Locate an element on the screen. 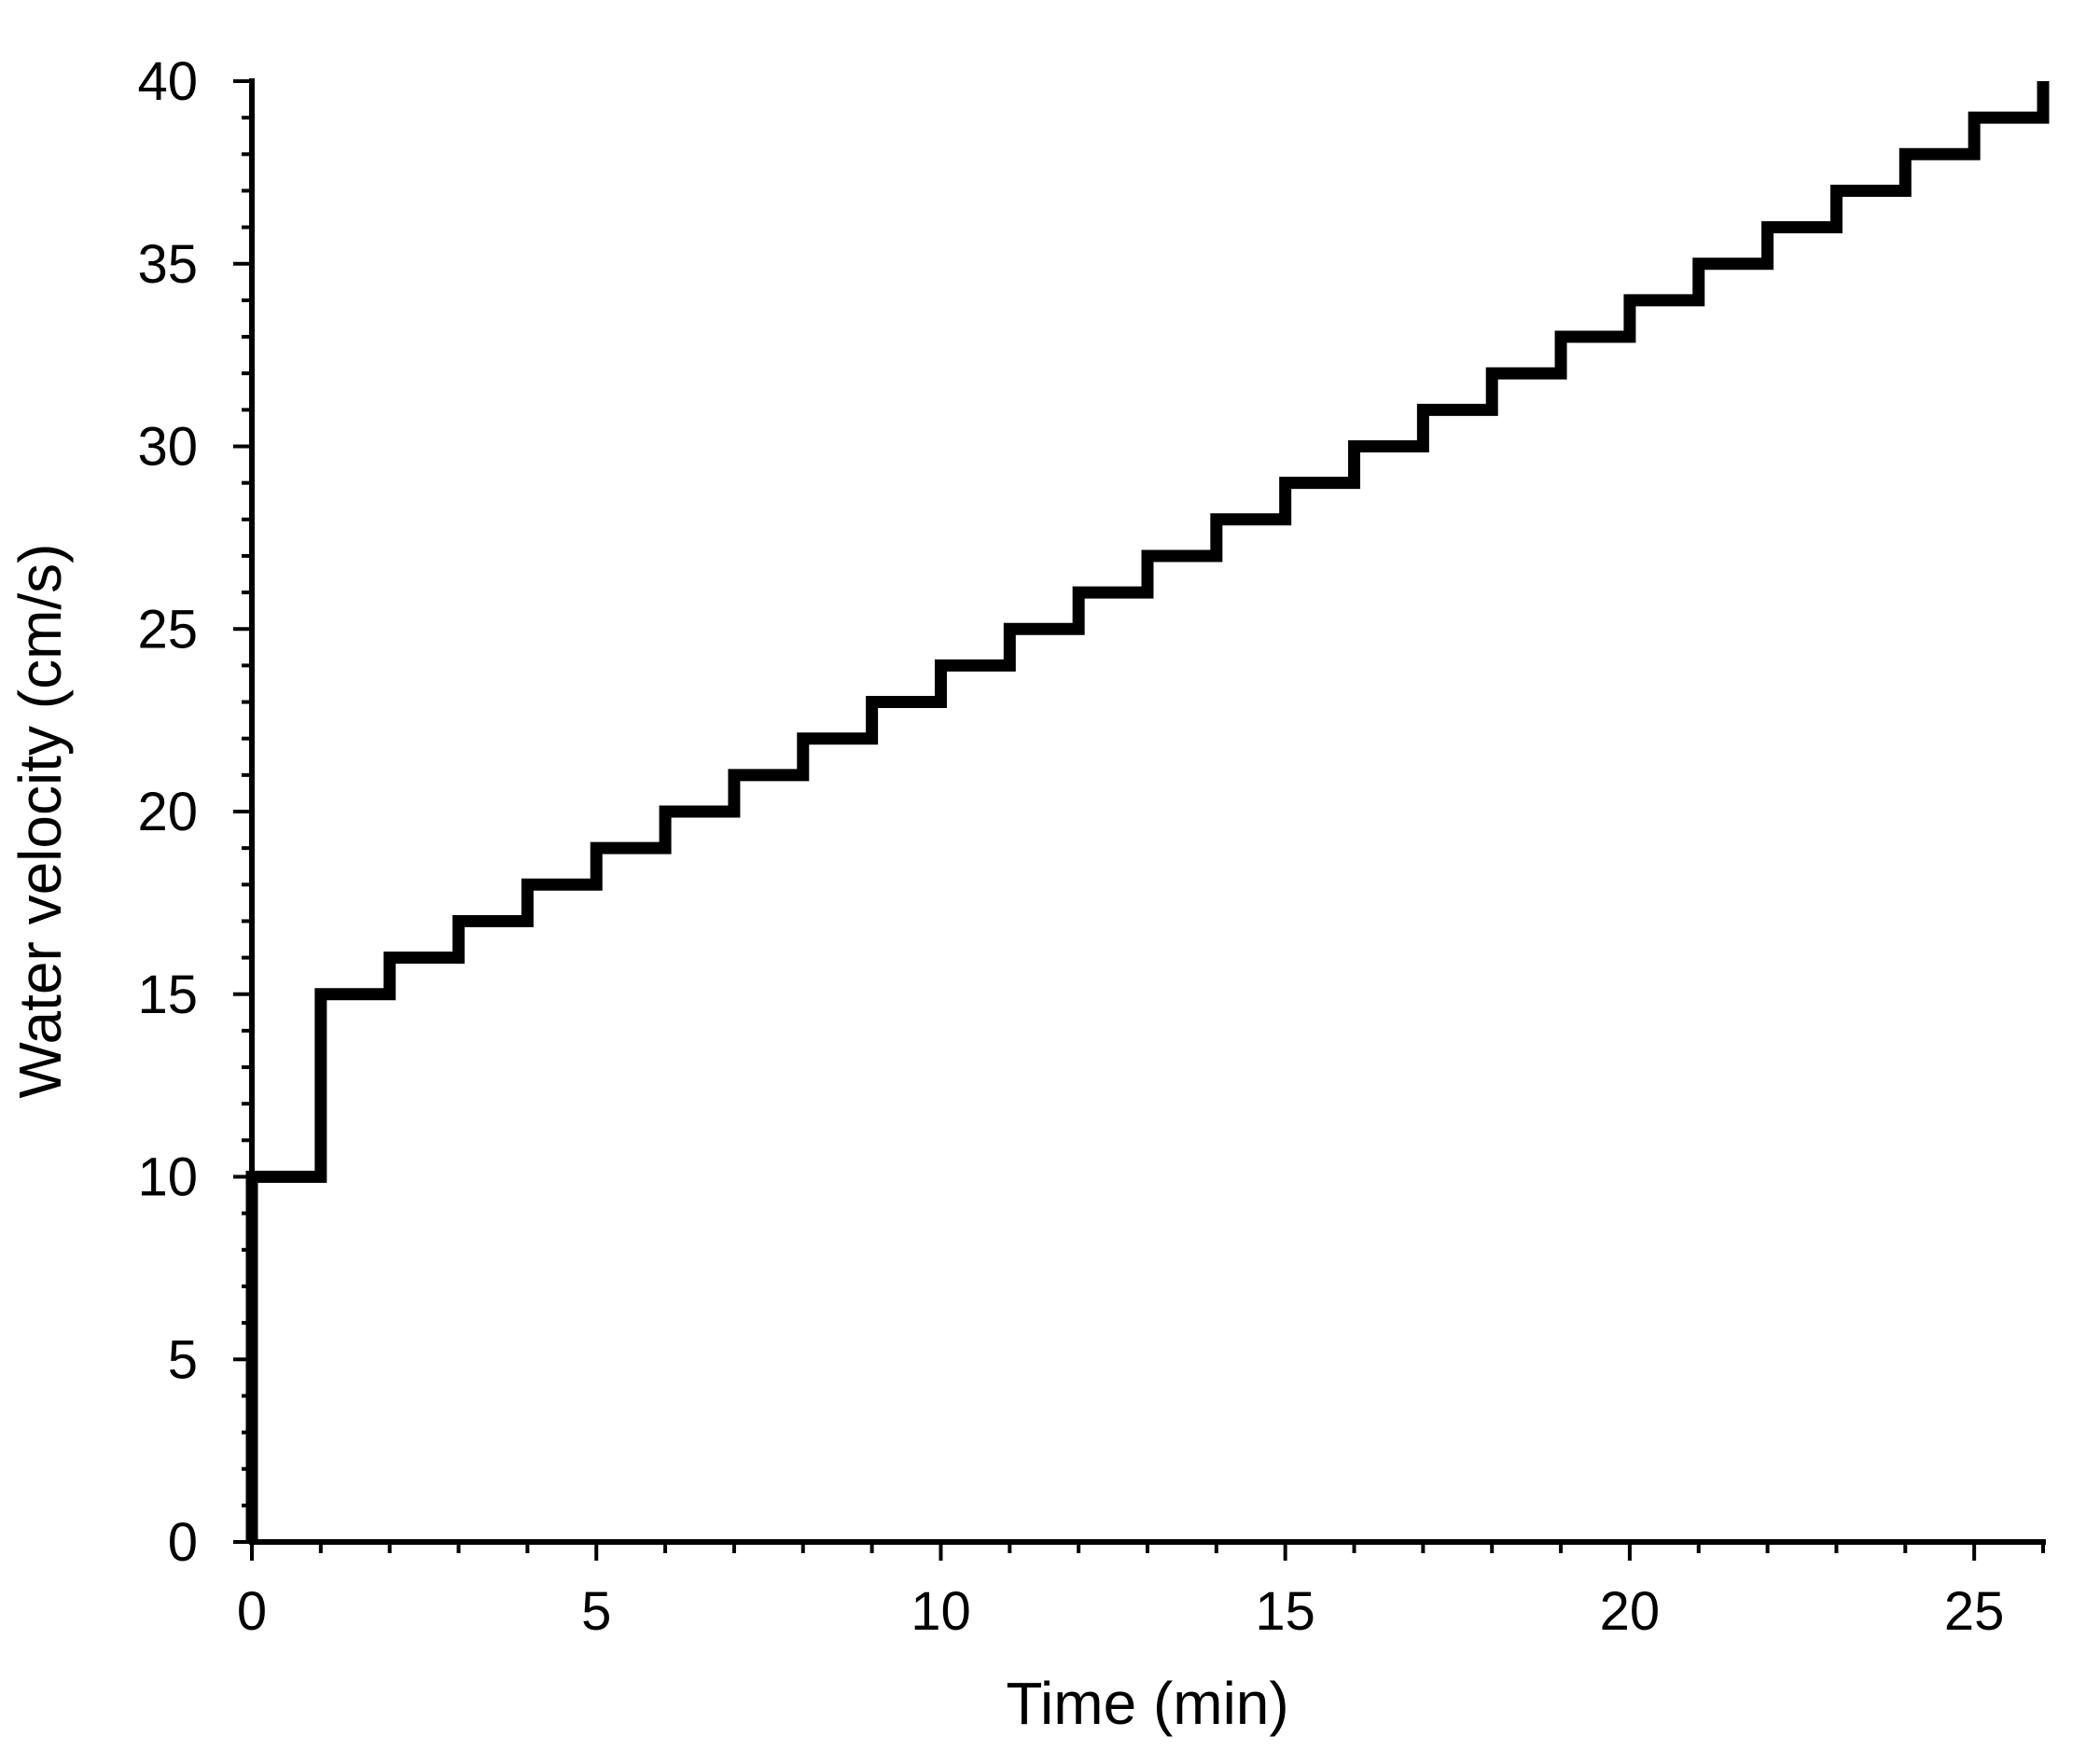 The height and width of the screenshot is (1750, 2100). x-tick-labels: 0 5 10 15 20 25 is located at coordinates (1121, 1611).